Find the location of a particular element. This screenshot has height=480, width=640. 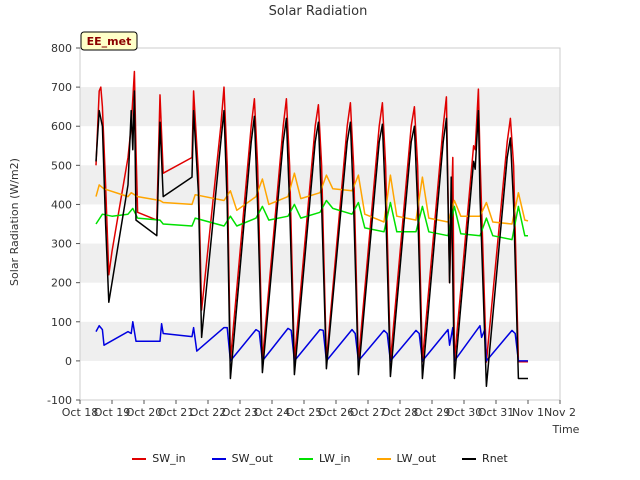

chart-title: Solar Radiation is located at coordinates (318, 11).